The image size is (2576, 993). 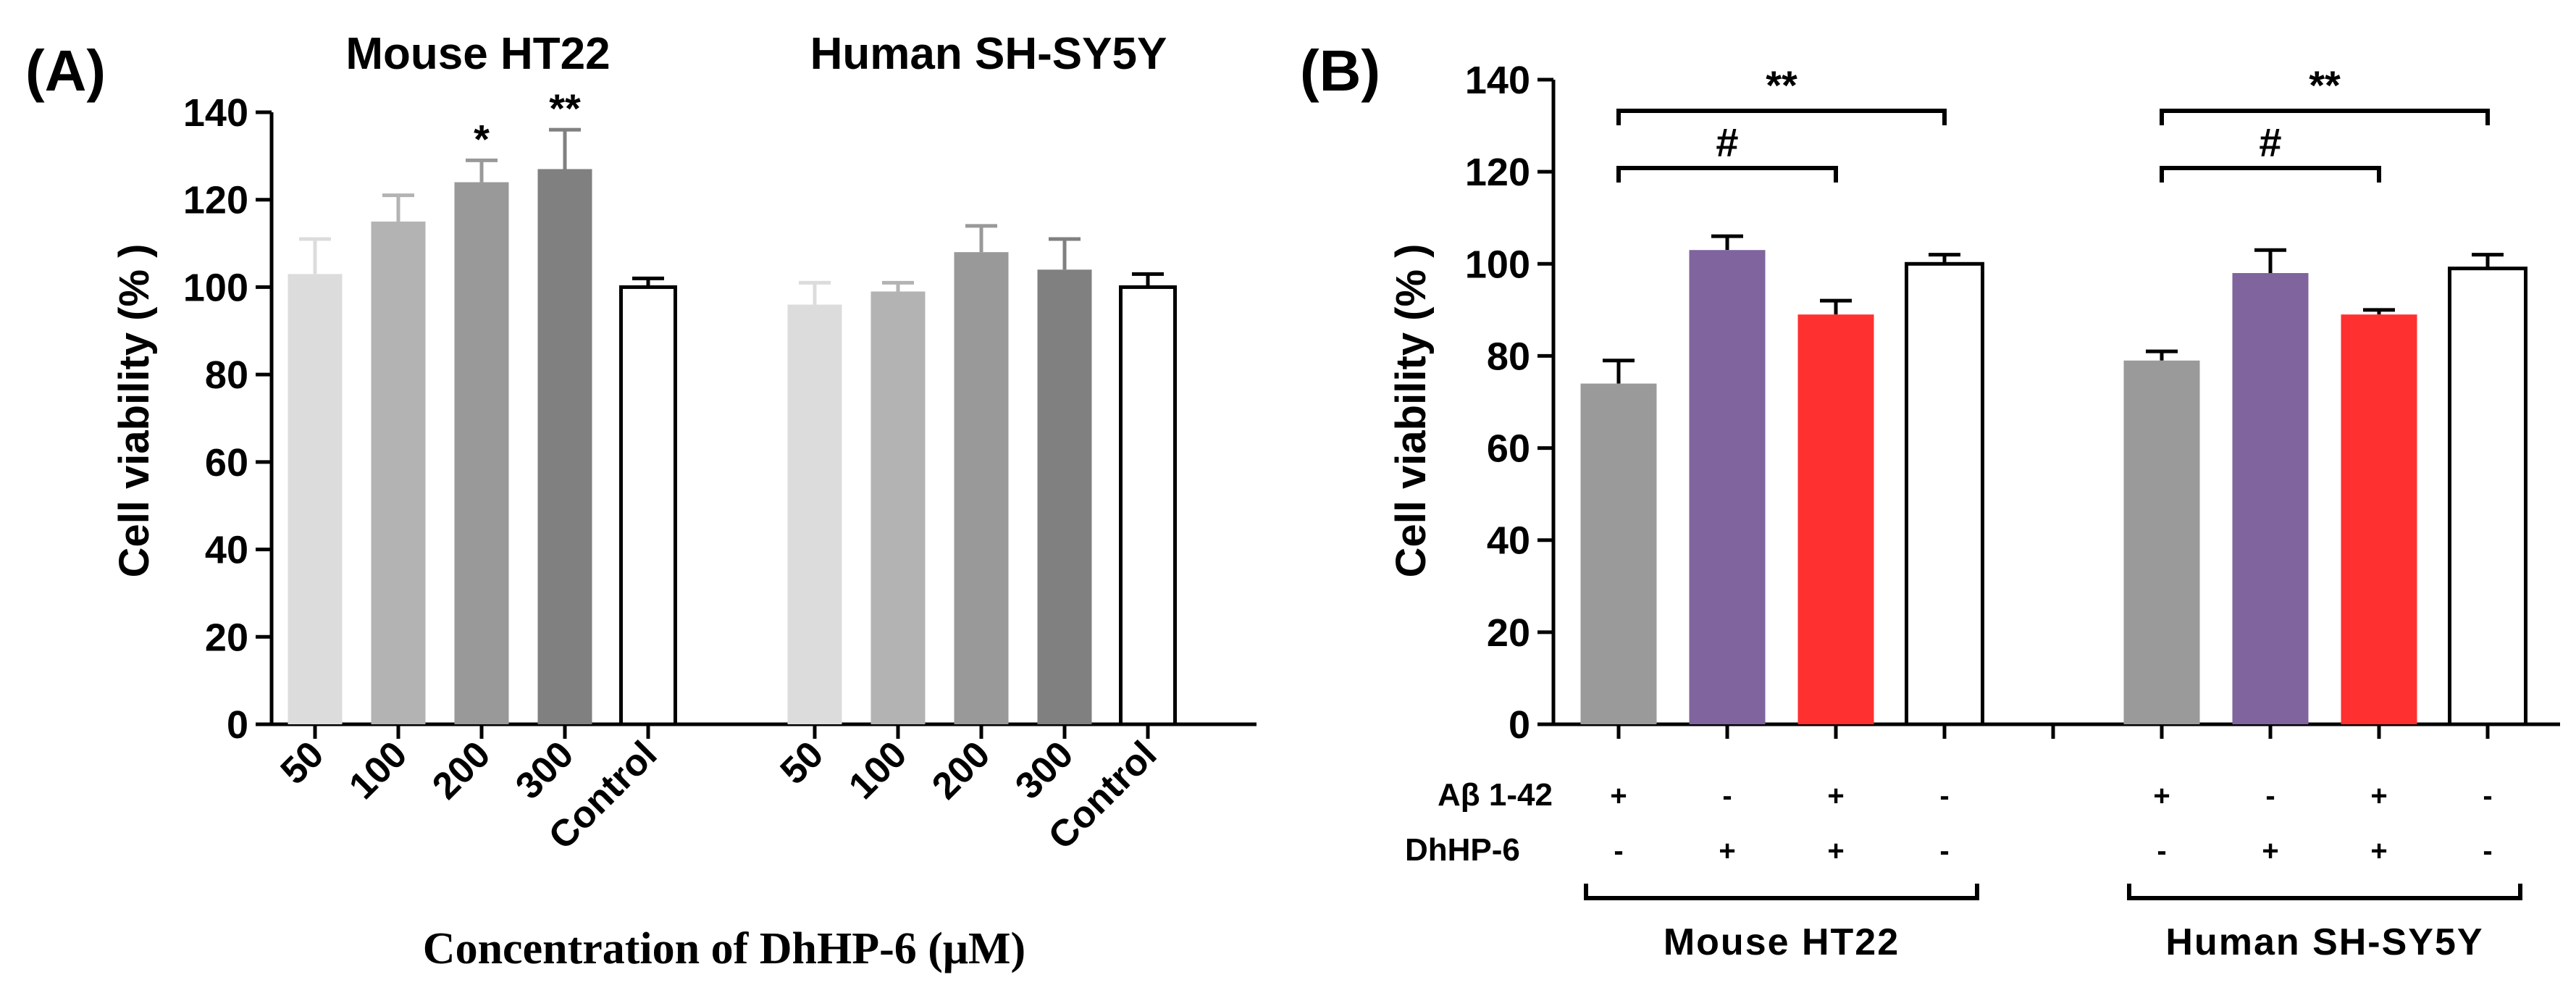 I want to click on panel-b-y-tick-label: 140, so click(x=1497, y=80).